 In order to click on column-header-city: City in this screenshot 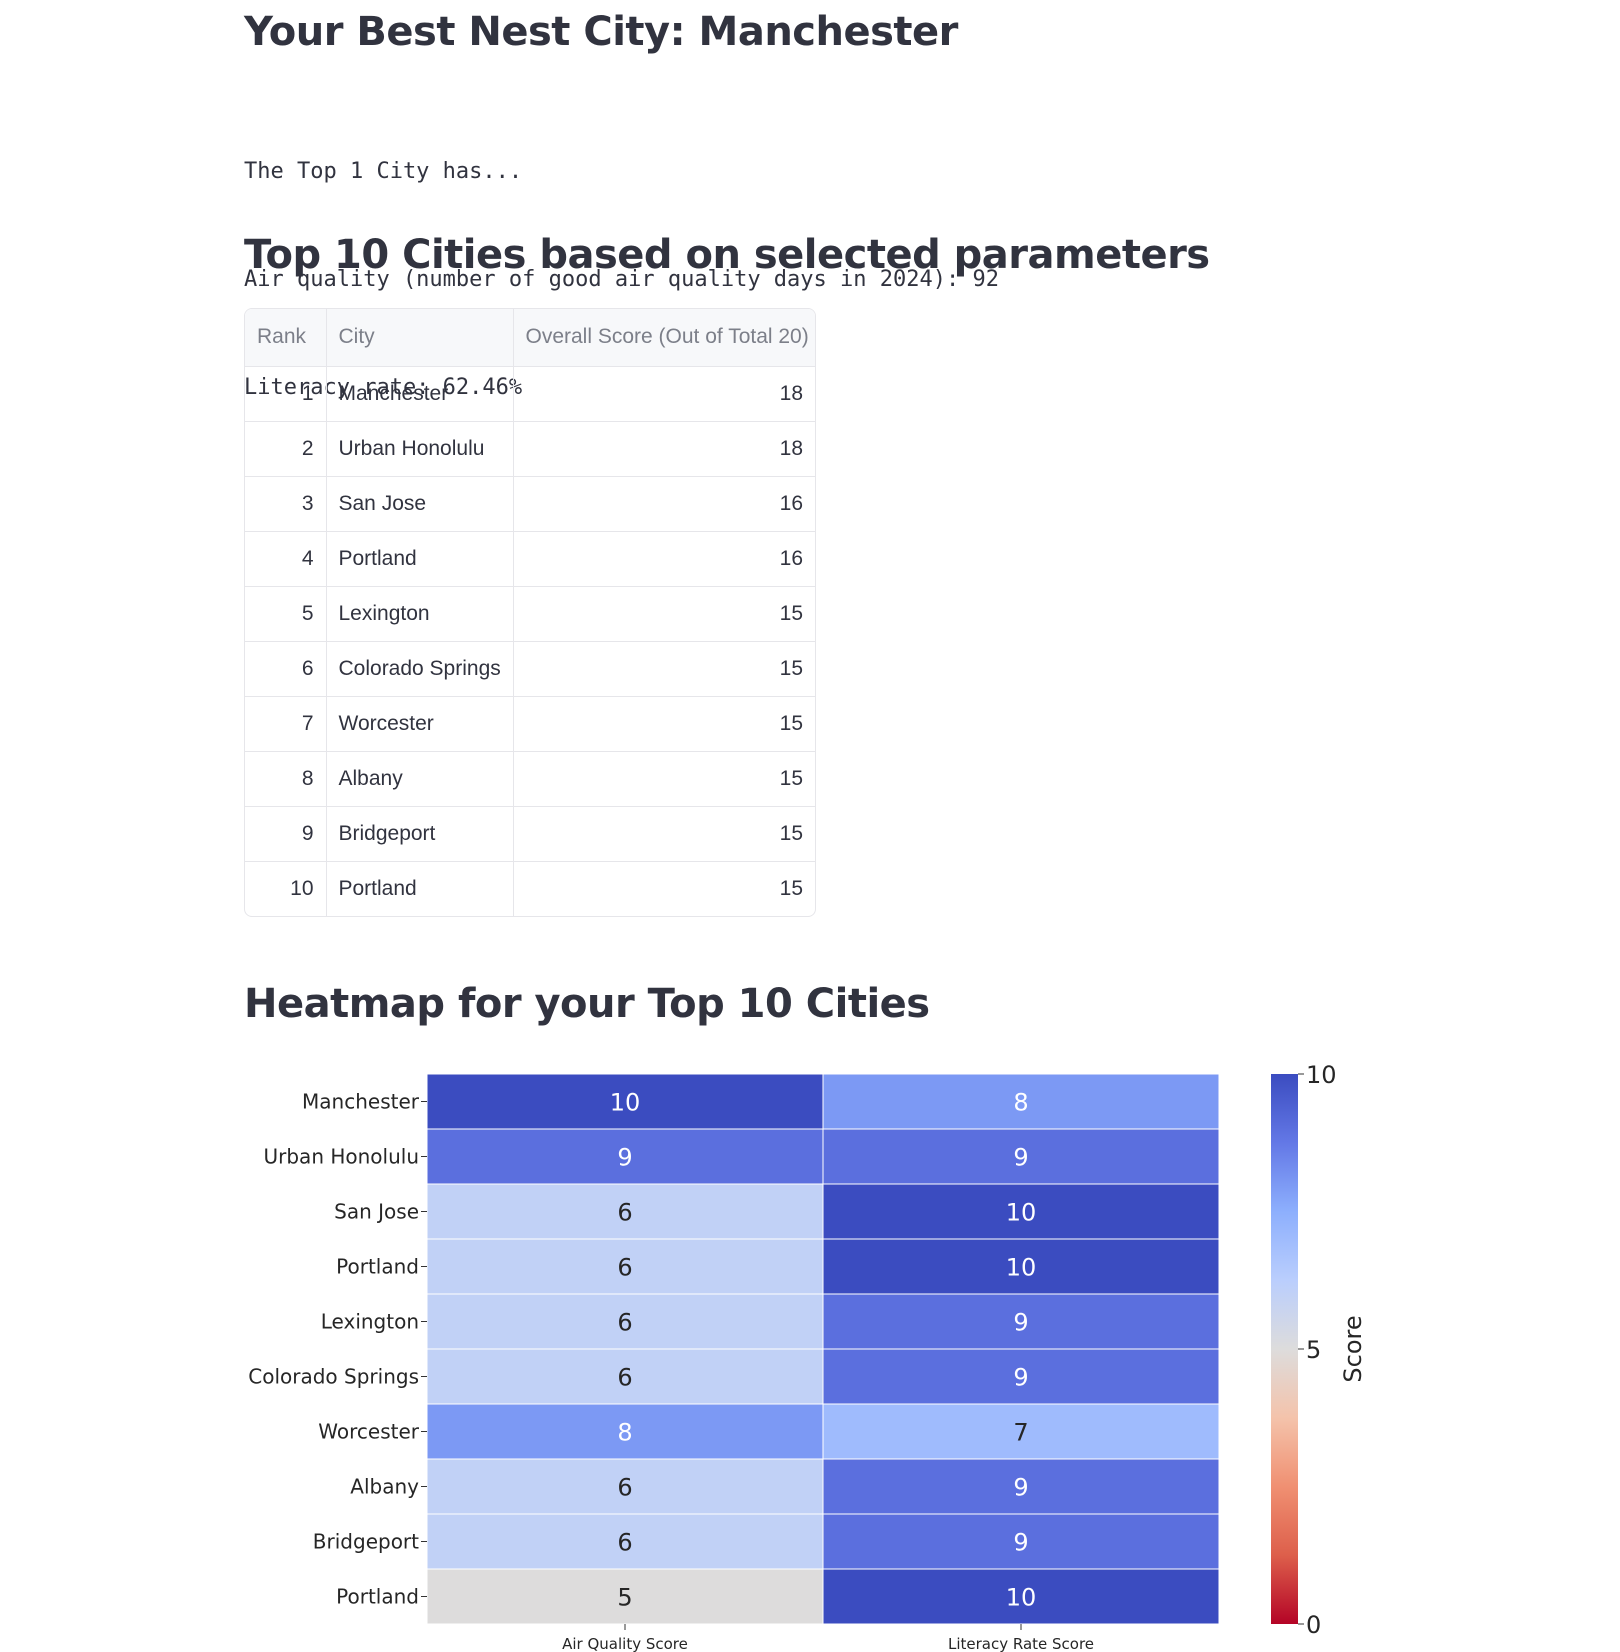, I will do `click(420, 338)`.